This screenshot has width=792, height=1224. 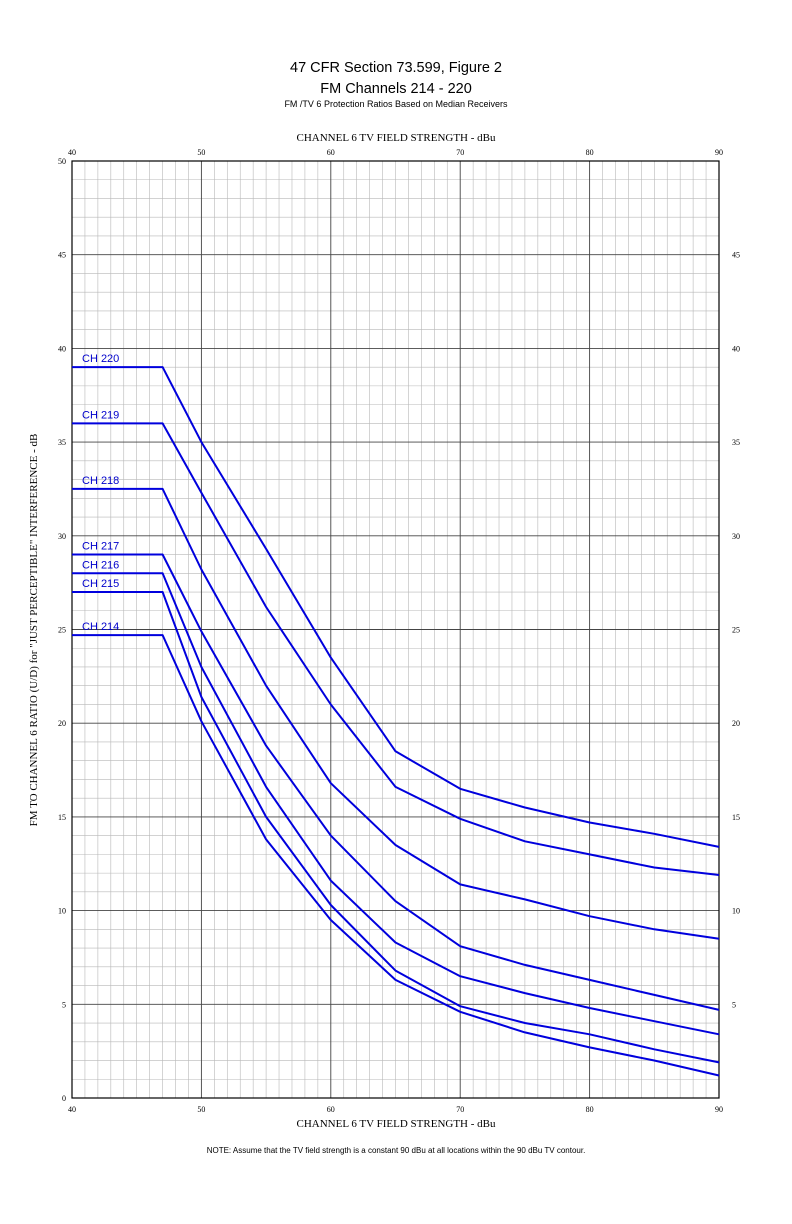 What do you see at coordinates (201, 152) in the screenshot?
I see `x-tick-label-top: 50` at bounding box center [201, 152].